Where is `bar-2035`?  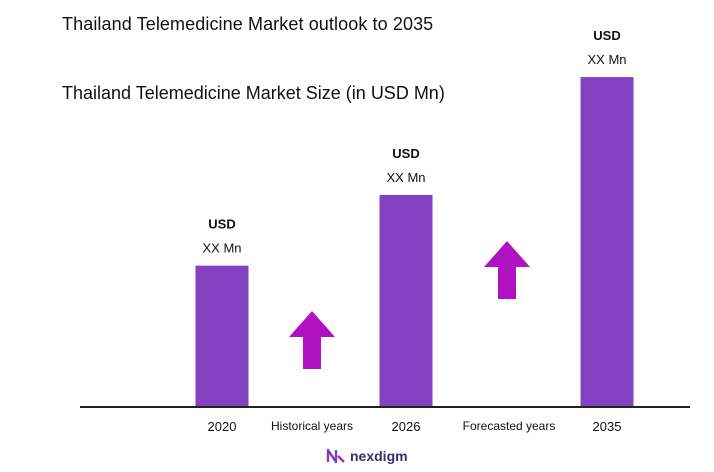
bar-2035 is located at coordinates (607, 242).